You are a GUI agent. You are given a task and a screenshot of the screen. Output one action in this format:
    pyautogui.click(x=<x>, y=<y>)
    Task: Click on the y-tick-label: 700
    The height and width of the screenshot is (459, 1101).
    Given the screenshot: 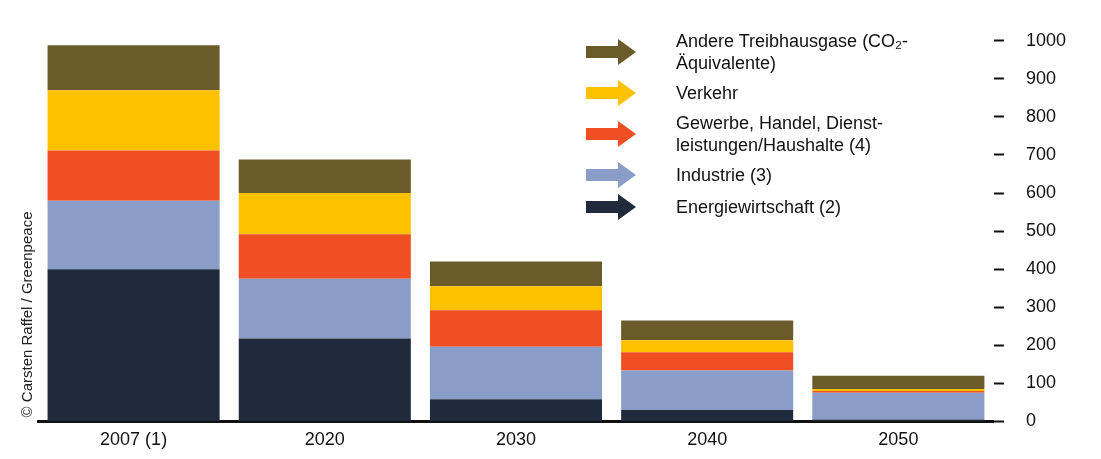 What is the action you would take?
    pyautogui.click(x=1040, y=153)
    